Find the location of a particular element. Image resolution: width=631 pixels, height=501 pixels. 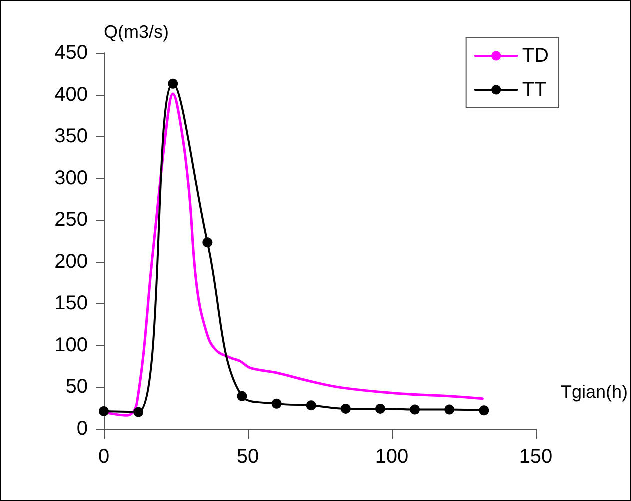

y-axis-title: Q(m3/s) is located at coordinates (136, 32).